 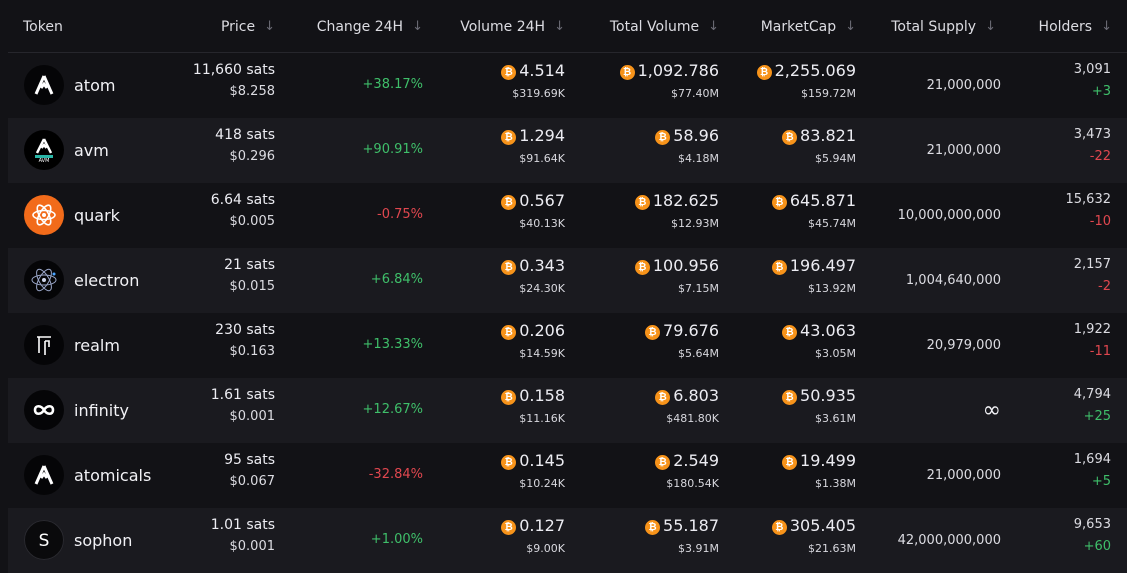 I want to click on marketcap-usd: $21.63M, so click(x=832, y=548).